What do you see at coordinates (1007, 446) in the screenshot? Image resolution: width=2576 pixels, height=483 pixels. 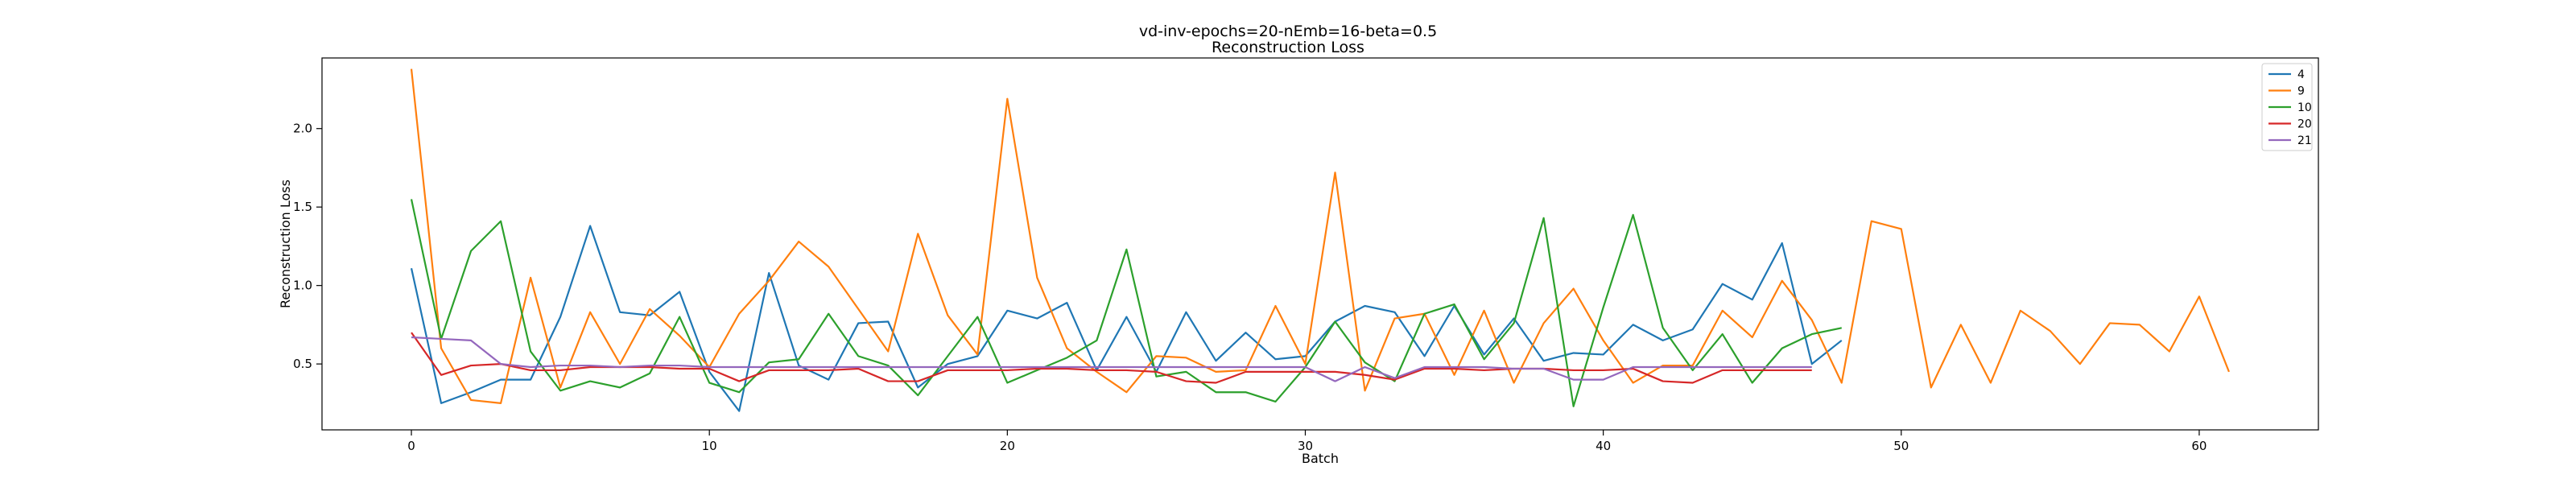 I see `x-tick-label: 20` at bounding box center [1007, 446].